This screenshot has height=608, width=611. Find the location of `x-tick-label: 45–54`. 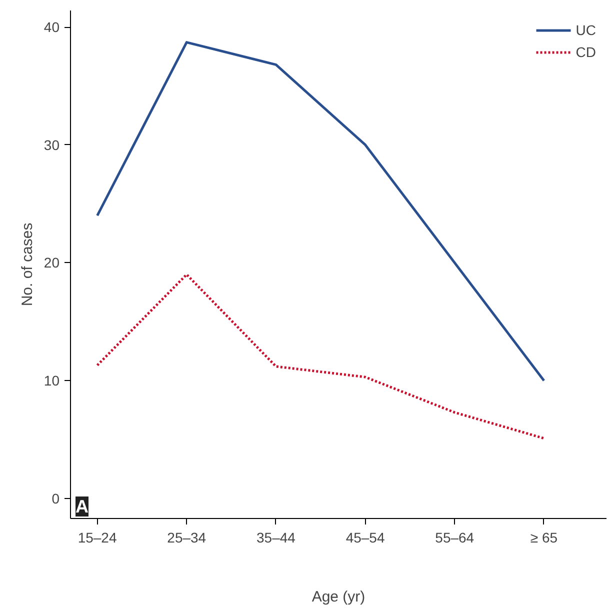

x-tick-label: 45–54 is located at coordinates (365, 538).